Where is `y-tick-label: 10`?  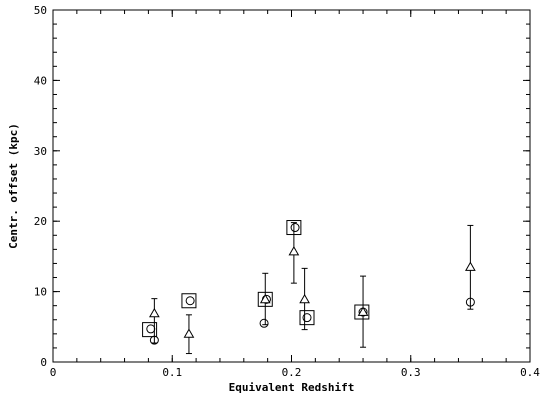
y-tick-label: 10 is located at coordinates (40, 292).